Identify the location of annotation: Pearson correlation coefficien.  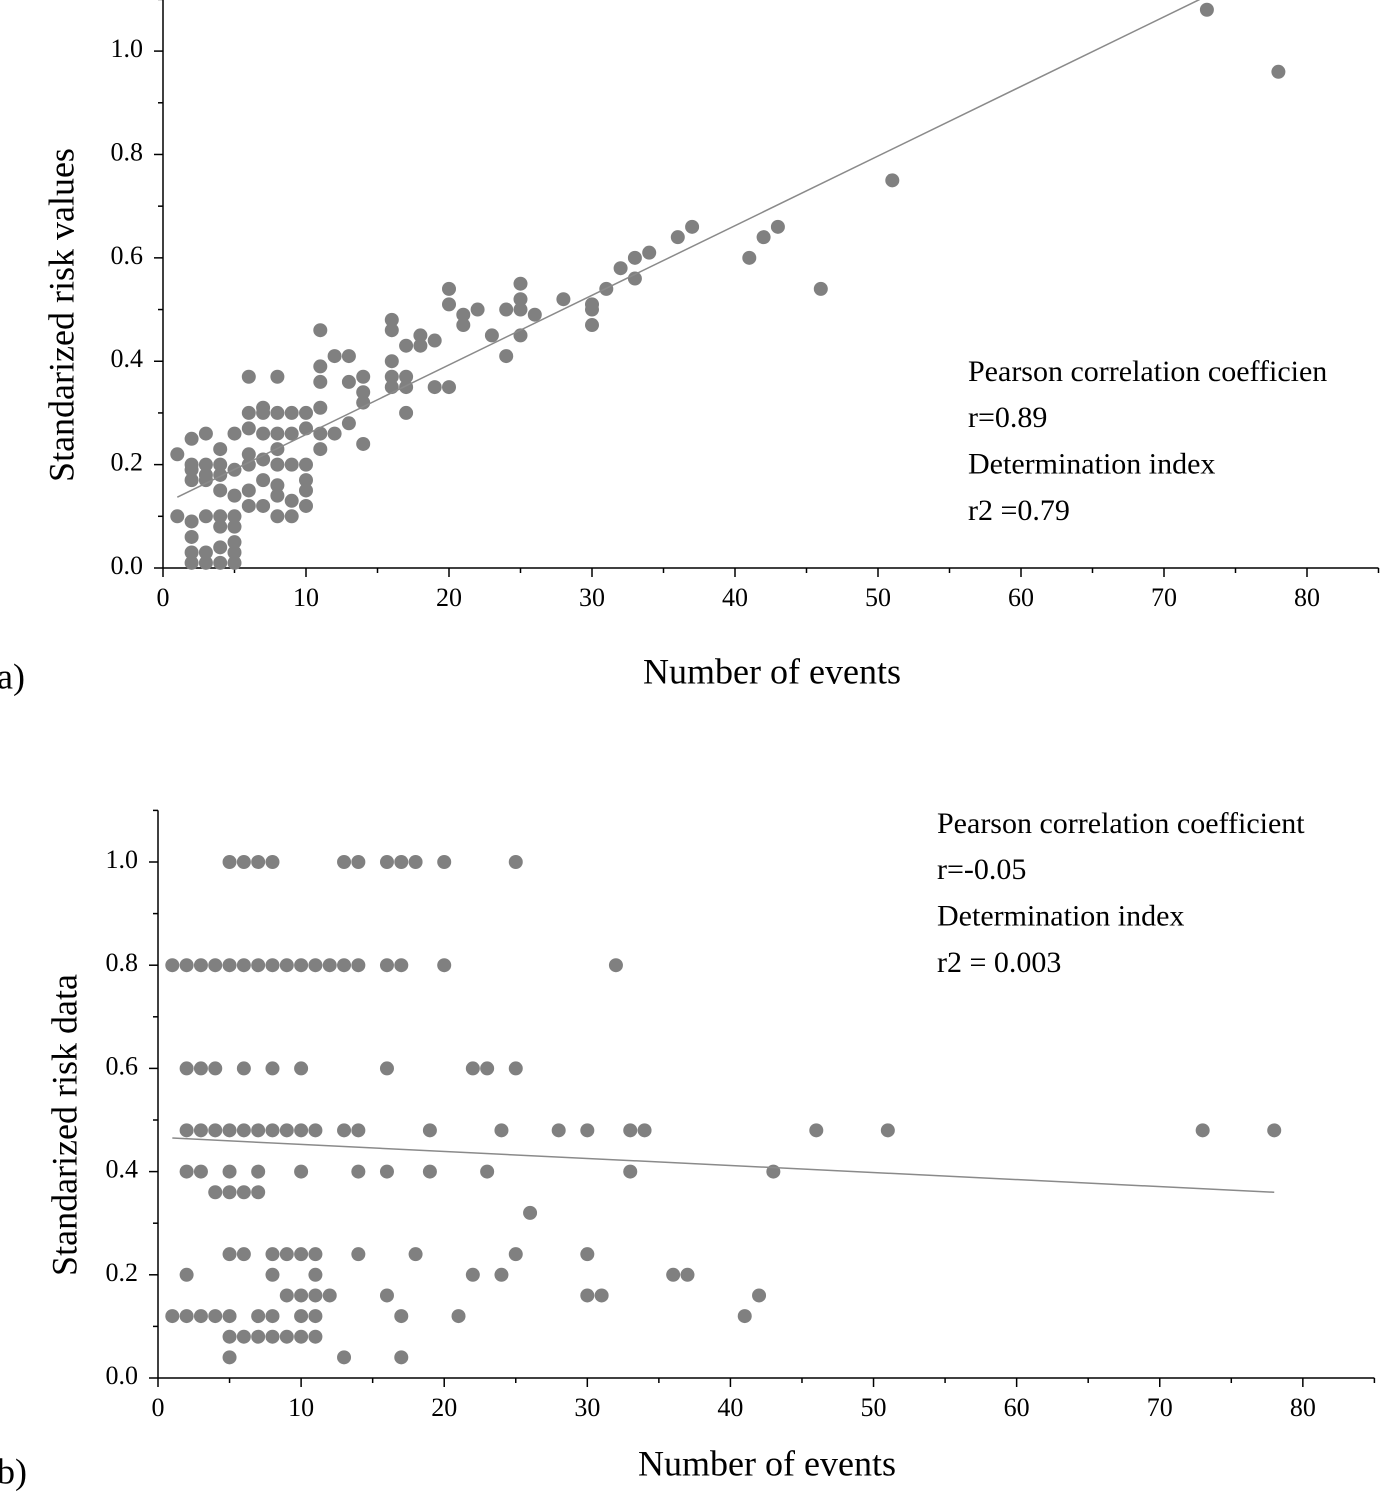
(1147, 371).